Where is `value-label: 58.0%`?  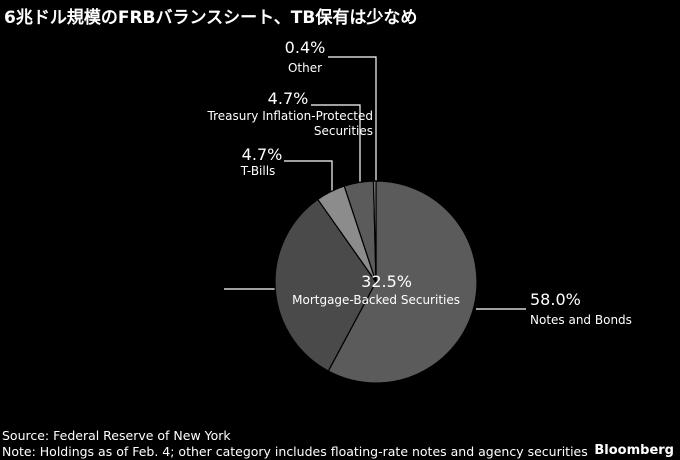 value-label: 58.0% is located at coordinates (555, 299).